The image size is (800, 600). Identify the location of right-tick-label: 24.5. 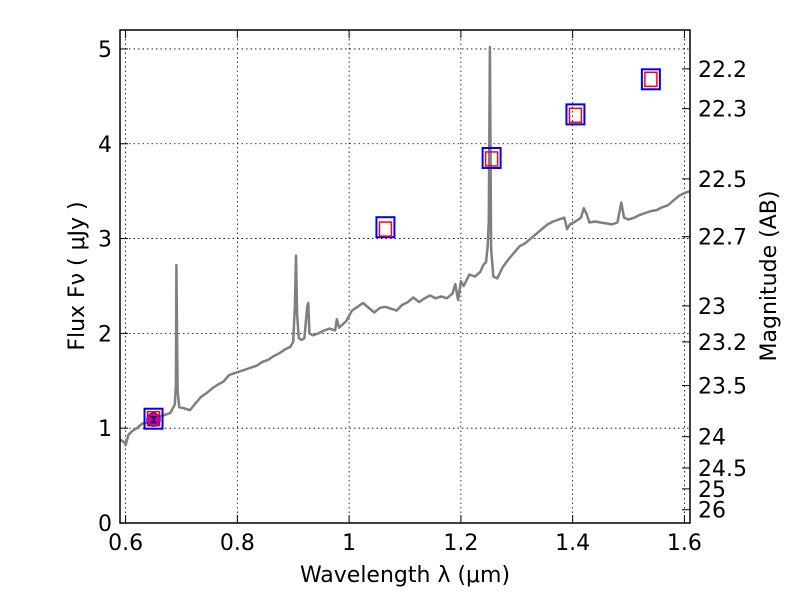
(722, 469).